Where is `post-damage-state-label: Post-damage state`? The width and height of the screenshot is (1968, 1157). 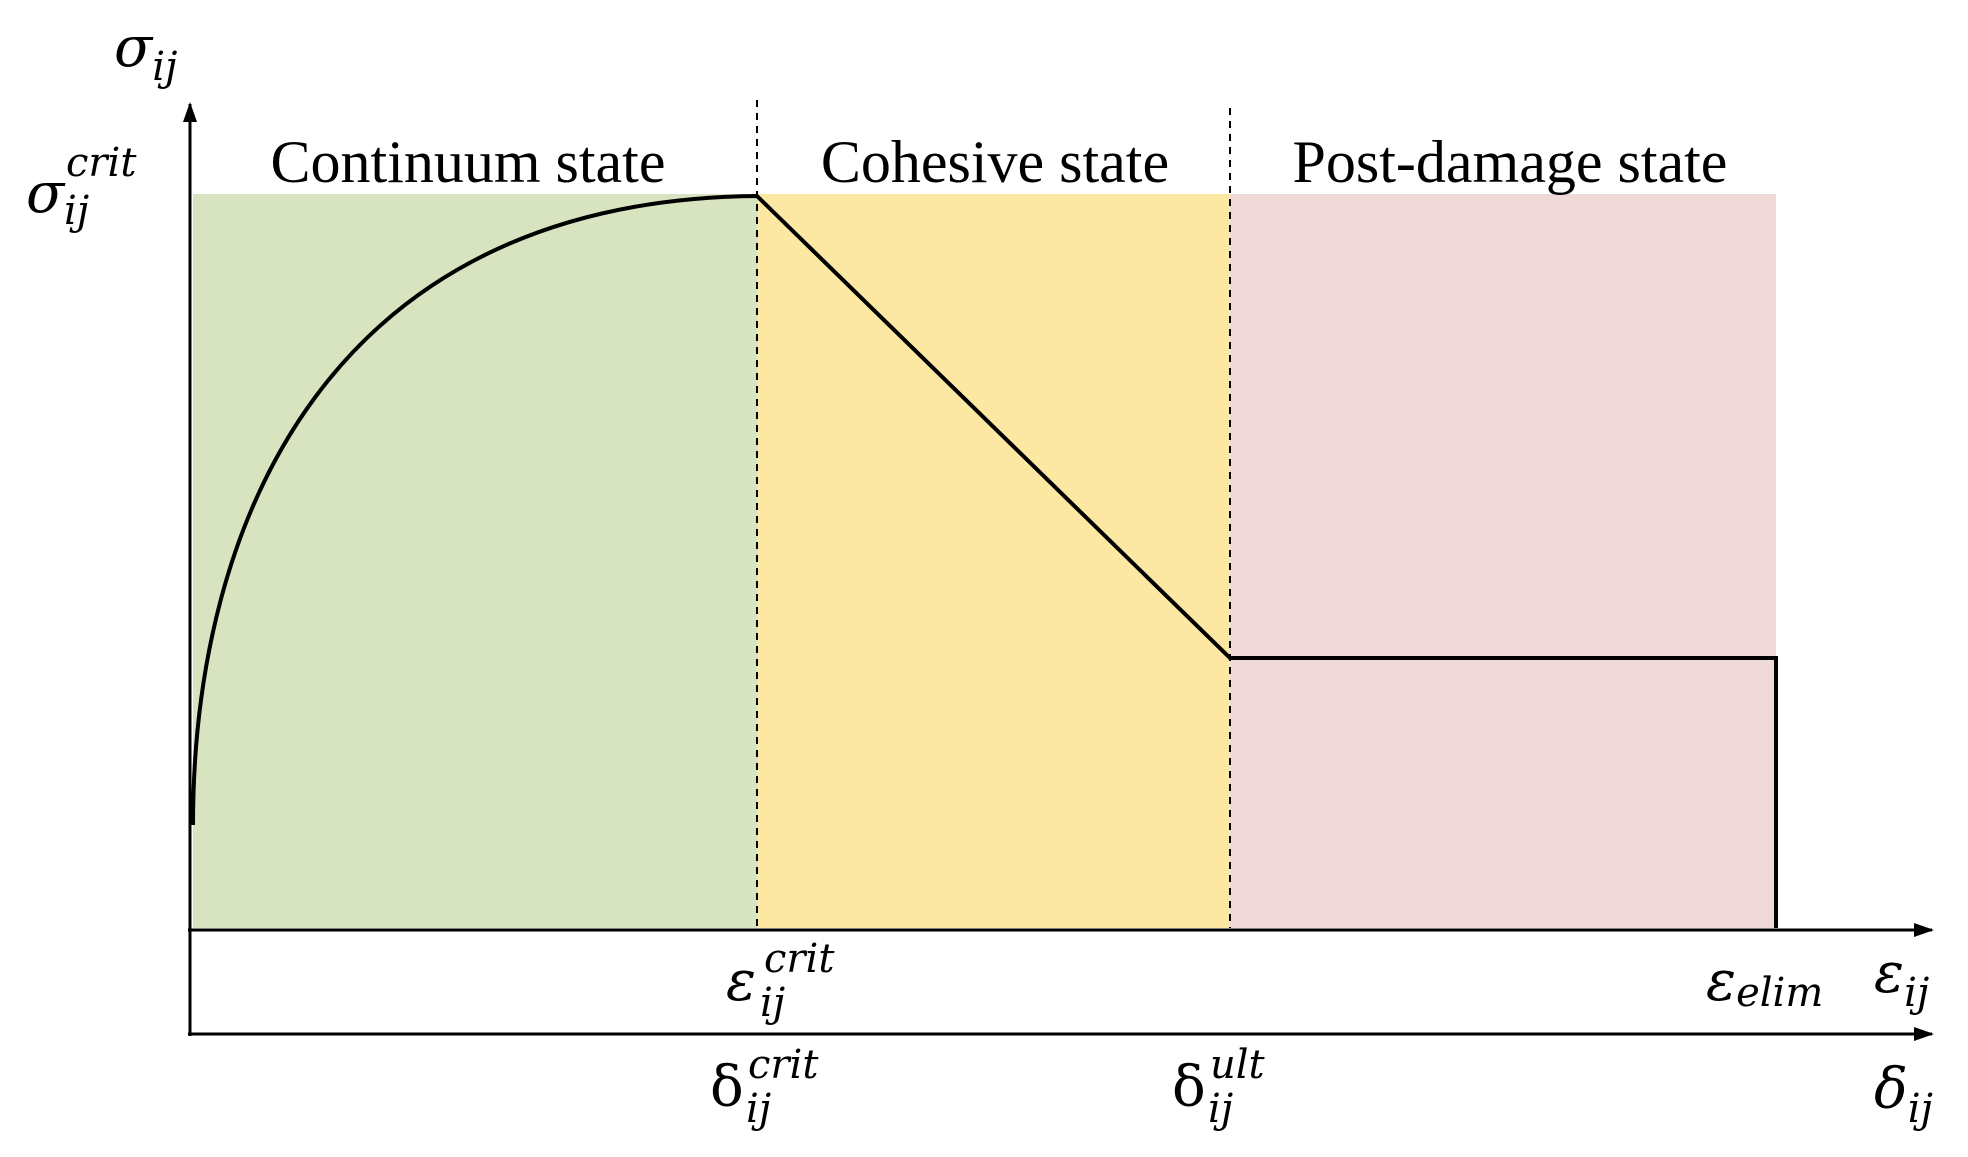 post-damage-state-label: Post-damage state is located at coordinates (1510, 162).